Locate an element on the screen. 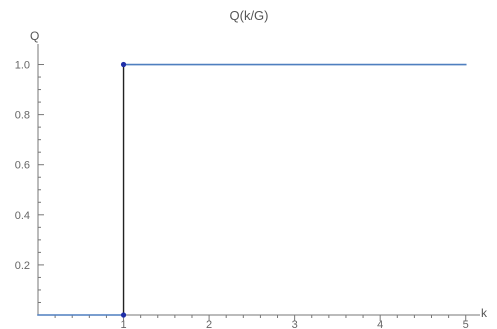 The height and width of the screenshot is (329, 497). x-tick-label: 1 is located at coordinates (123, 324).